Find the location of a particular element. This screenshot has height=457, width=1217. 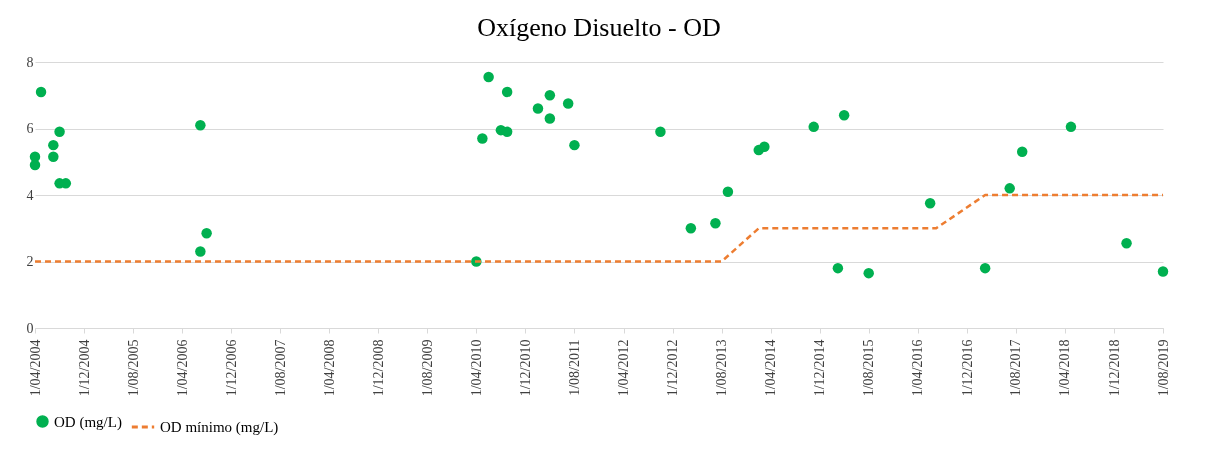

x-tick-label: 1/04/2004 is located at coordinates (35, 368).